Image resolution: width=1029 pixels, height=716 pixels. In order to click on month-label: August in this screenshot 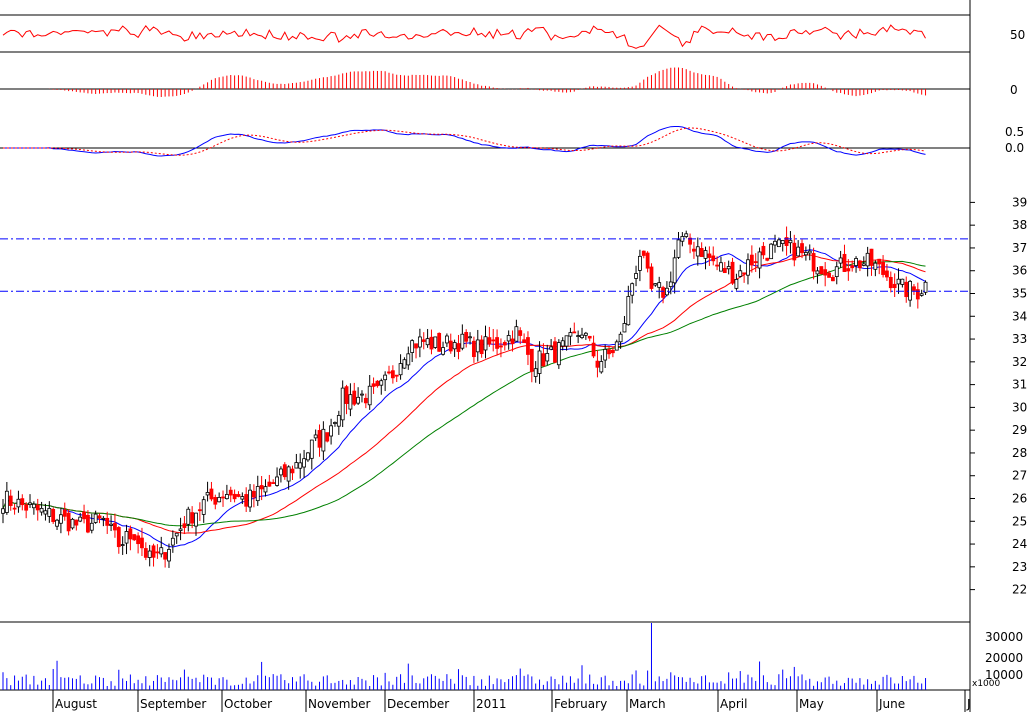, I will do `click(76, 704)`.